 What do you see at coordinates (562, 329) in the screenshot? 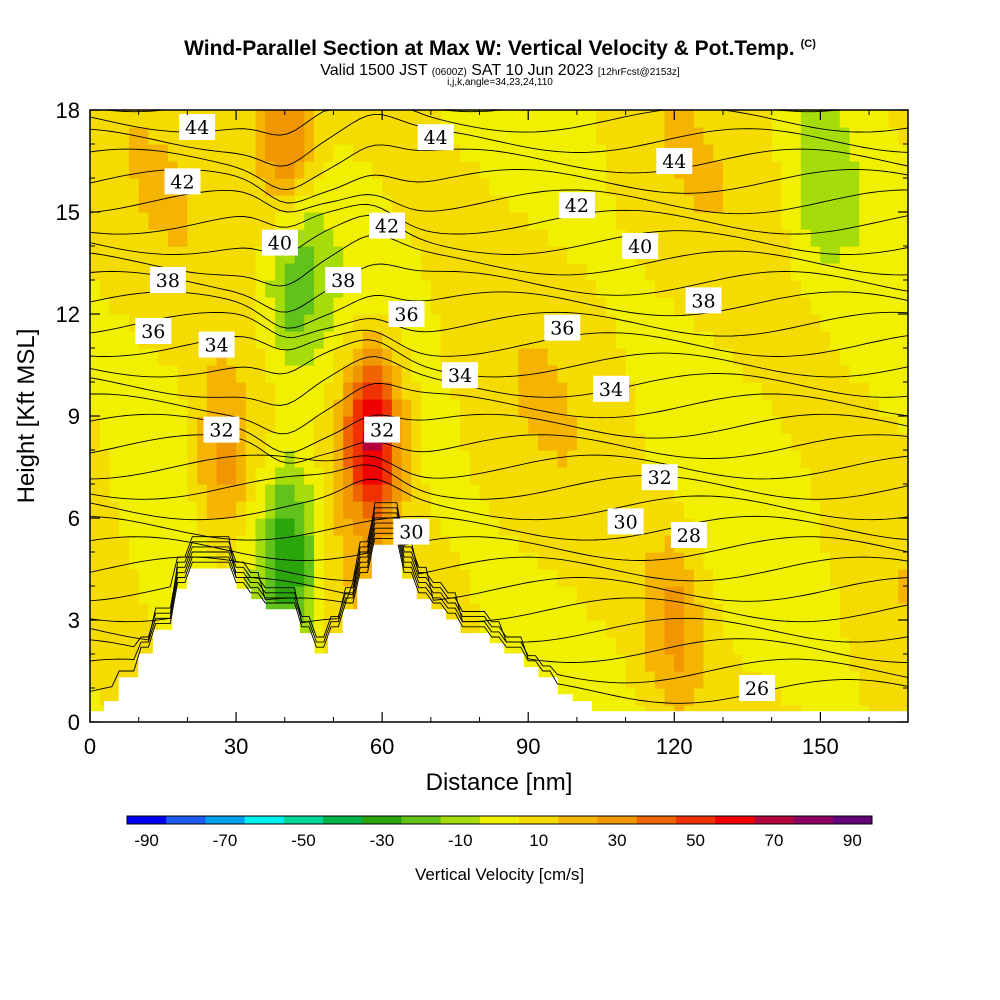
I see `contour-label-text: 36` at bounding box center [562, 329].